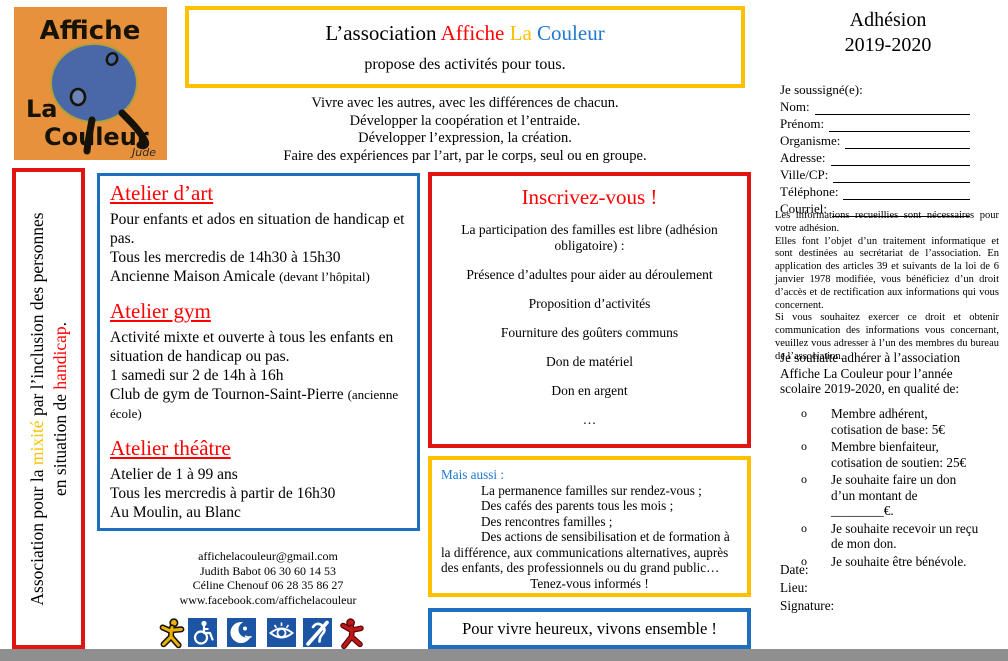 The image size is (1008, 661). What do you see at coordinates (589, 197) in the screenshot?
I see `inscription-title: Inscrivez-vous !` at bounding box center [589, 197].